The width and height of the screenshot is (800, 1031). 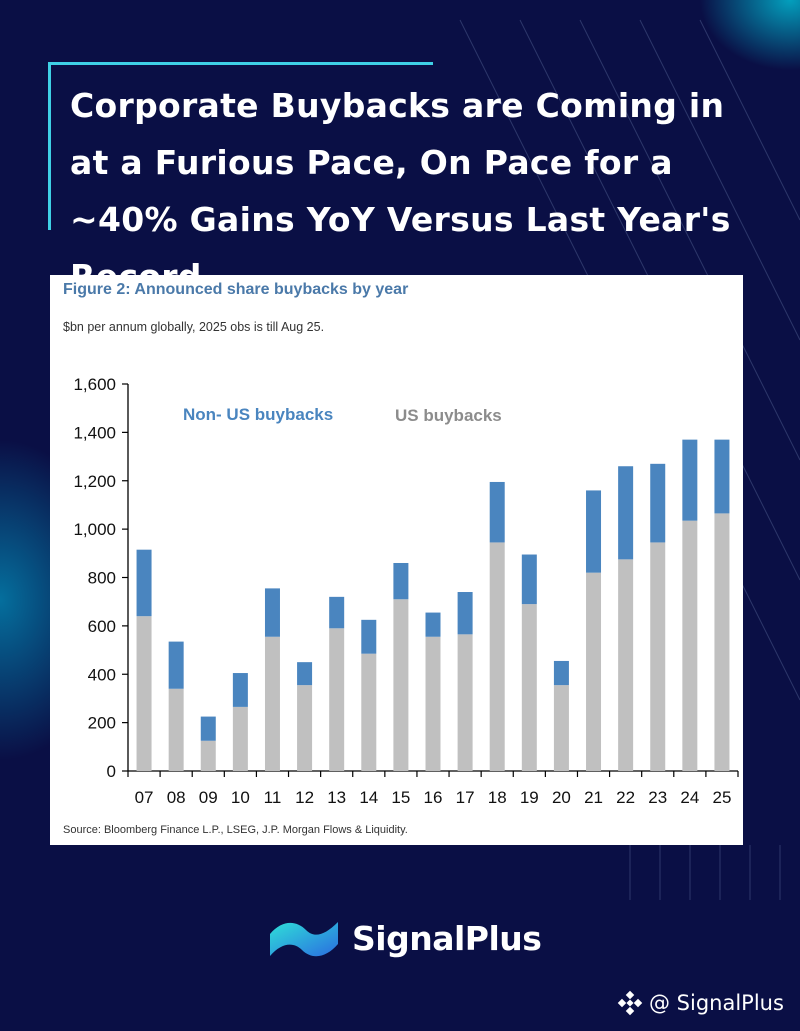 What do you see at coordinates (102, 723) in the screenshot?
I see `y-tick-label: 200` at bounding box center [102, 723].